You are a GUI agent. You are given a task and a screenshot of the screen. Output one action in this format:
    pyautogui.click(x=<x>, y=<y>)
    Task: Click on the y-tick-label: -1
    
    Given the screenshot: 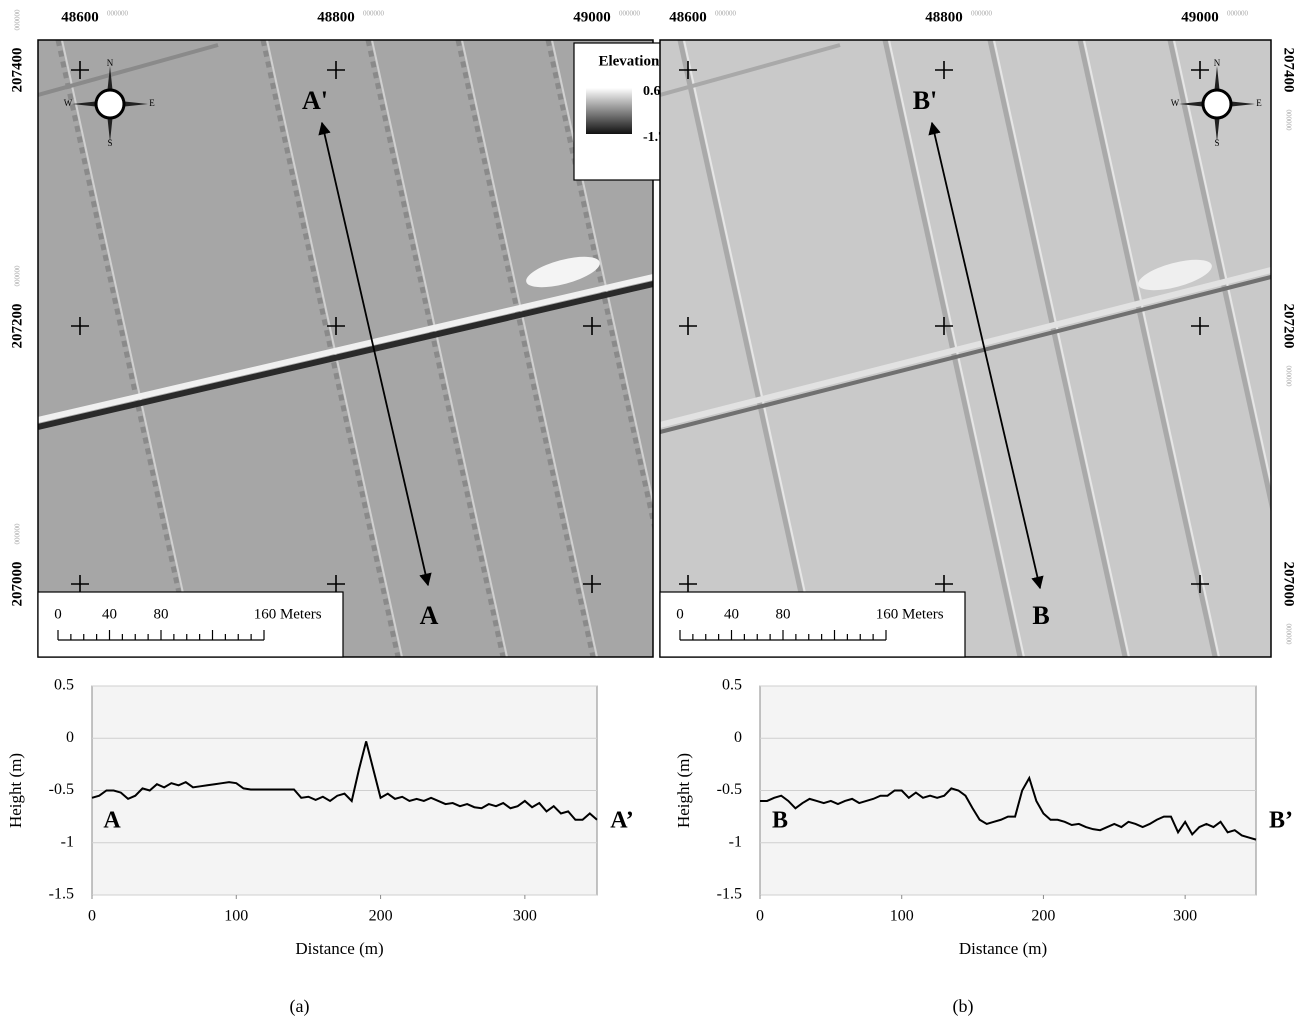 What is the action you would take?
    pyautogui.click(x=67, y=841)
    